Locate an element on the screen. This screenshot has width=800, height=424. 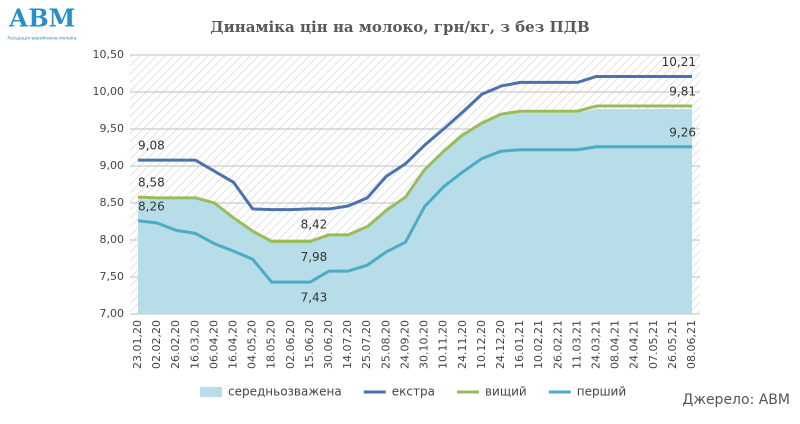
y-tick-label: 9,50 is located at coordinates (112, 128).